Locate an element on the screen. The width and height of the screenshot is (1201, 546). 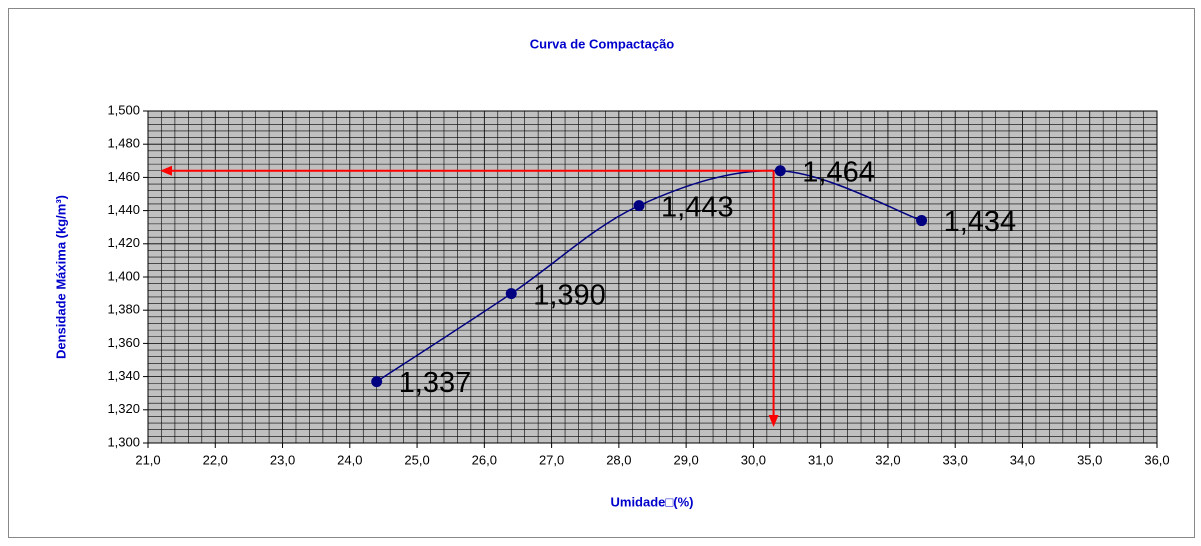
data-label: 1,337 is located at coordinates (435, 383).